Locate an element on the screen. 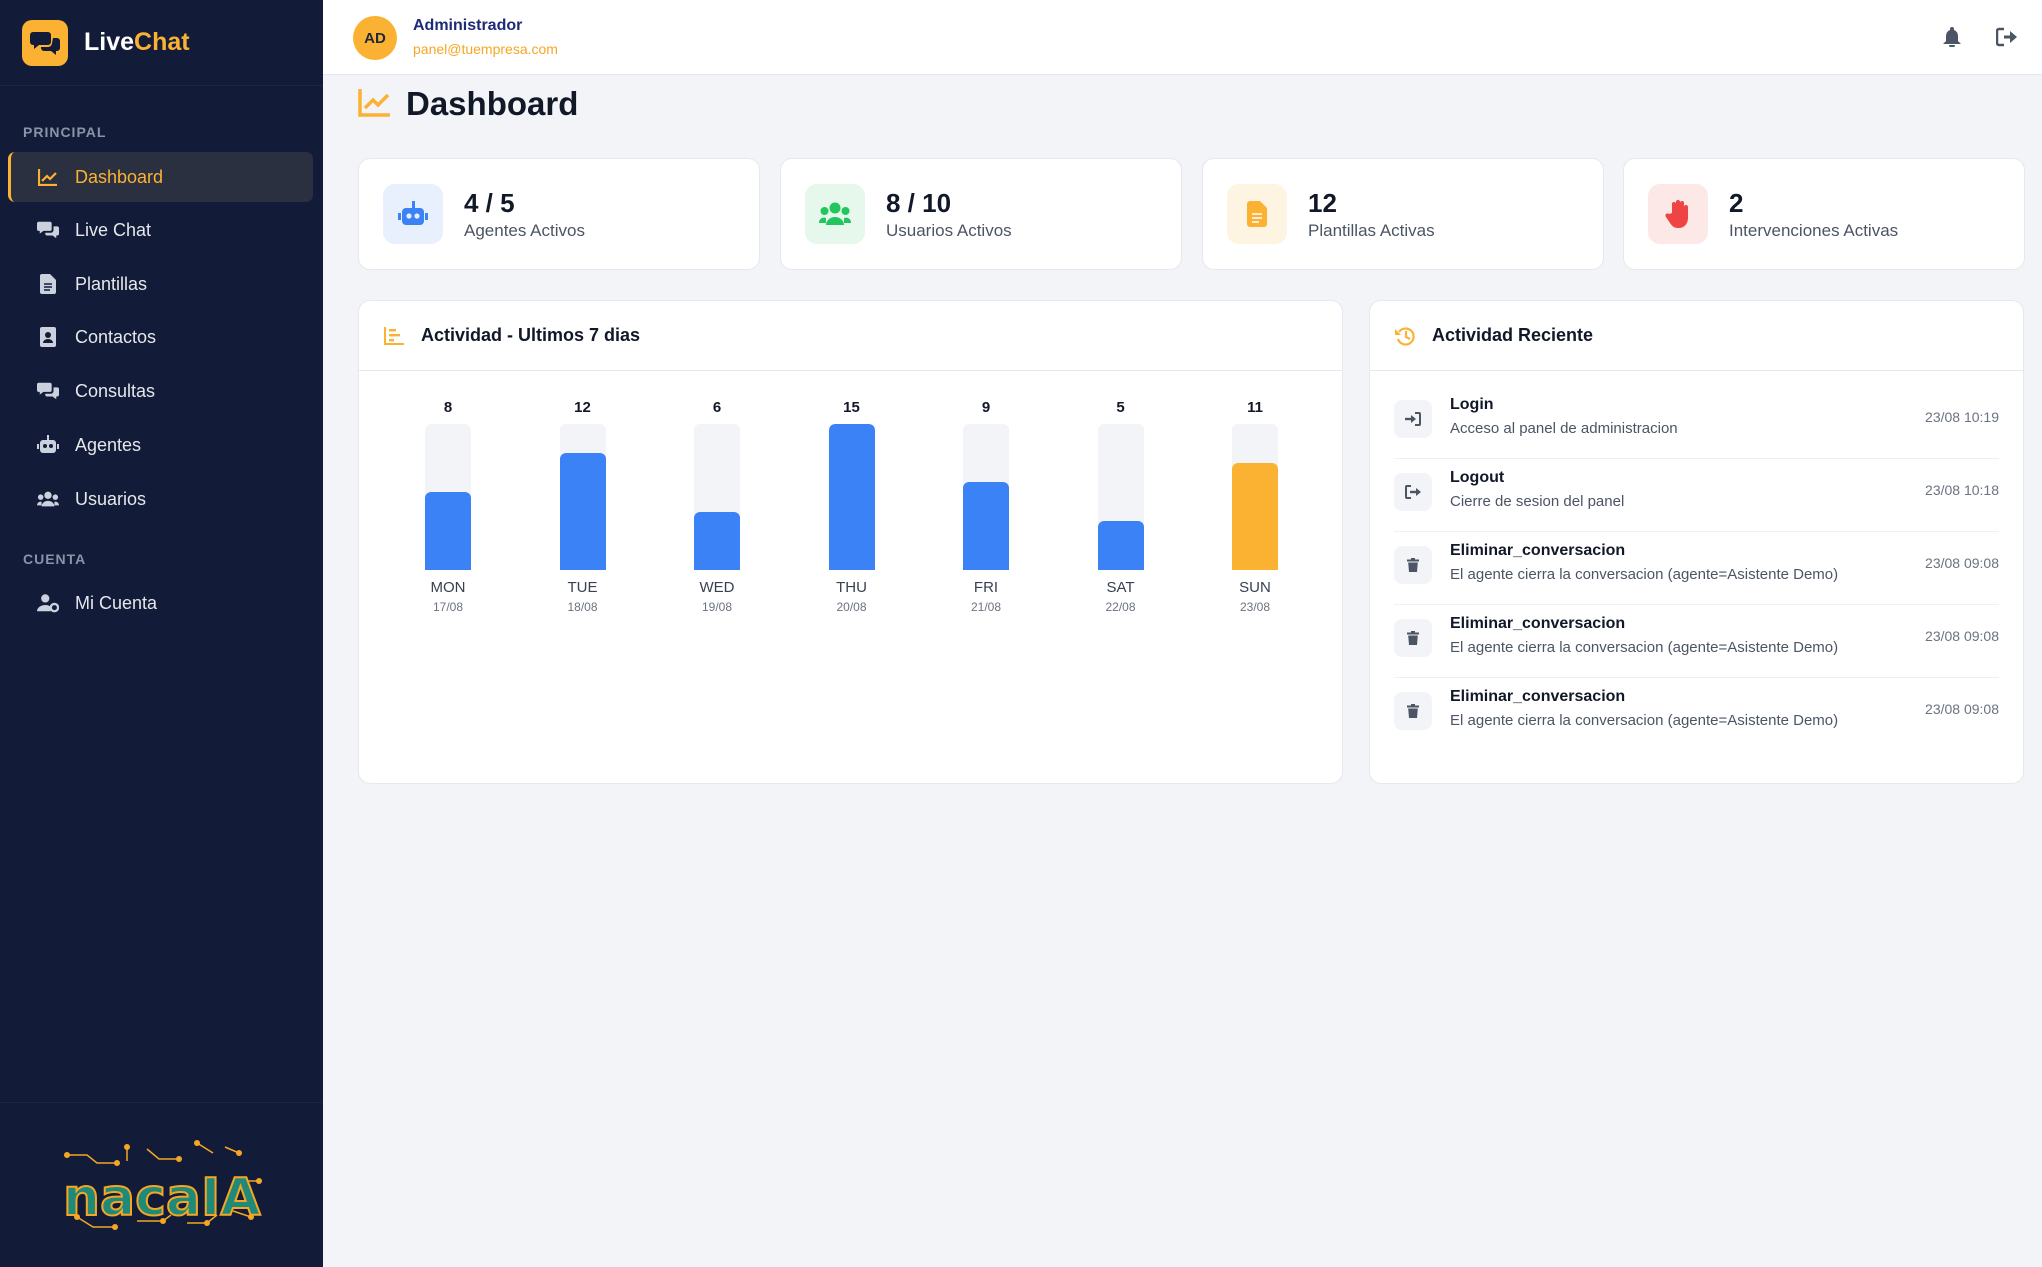 This screenshot has height=1267, width=2042. stat-label: Usuarios Activos is located at coordinates (949, 230).